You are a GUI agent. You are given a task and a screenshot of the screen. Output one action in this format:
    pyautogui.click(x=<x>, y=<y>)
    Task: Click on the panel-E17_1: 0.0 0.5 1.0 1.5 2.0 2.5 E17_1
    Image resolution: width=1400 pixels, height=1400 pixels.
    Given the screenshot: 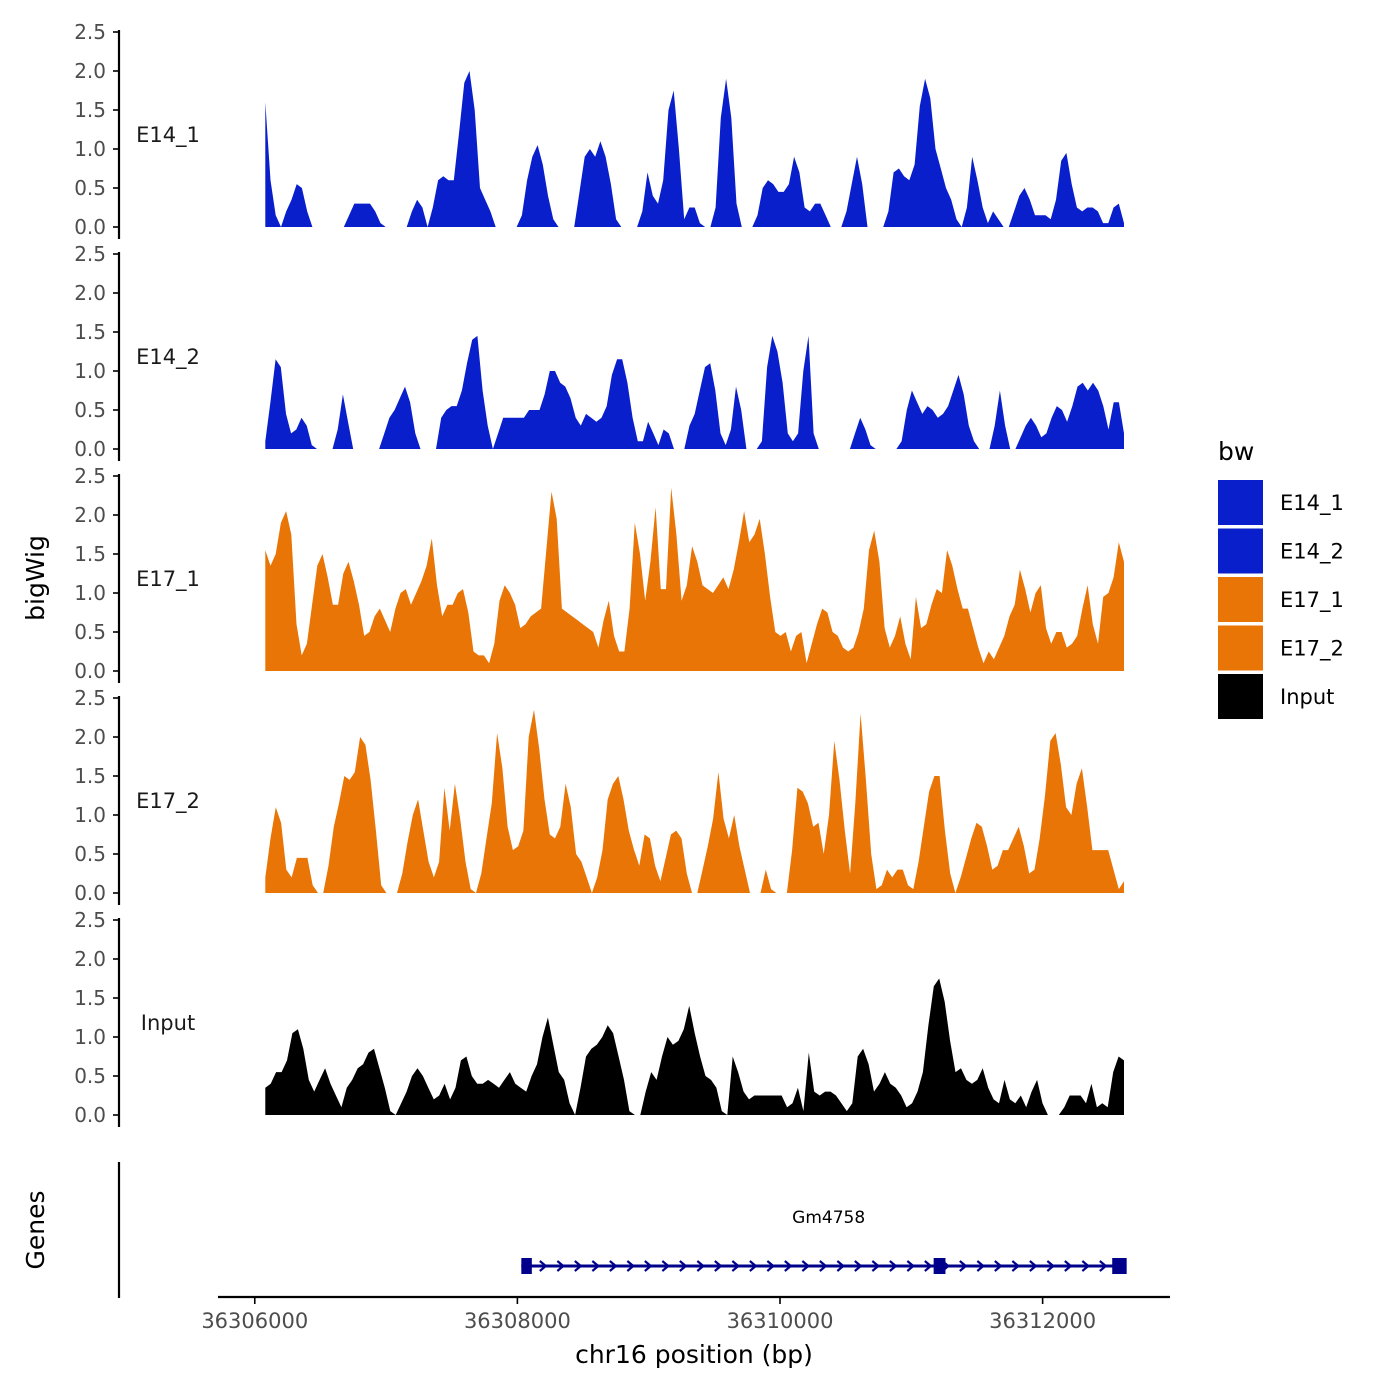 What is the action you would take?
    pyautogui.click(x=599, y=573)
    